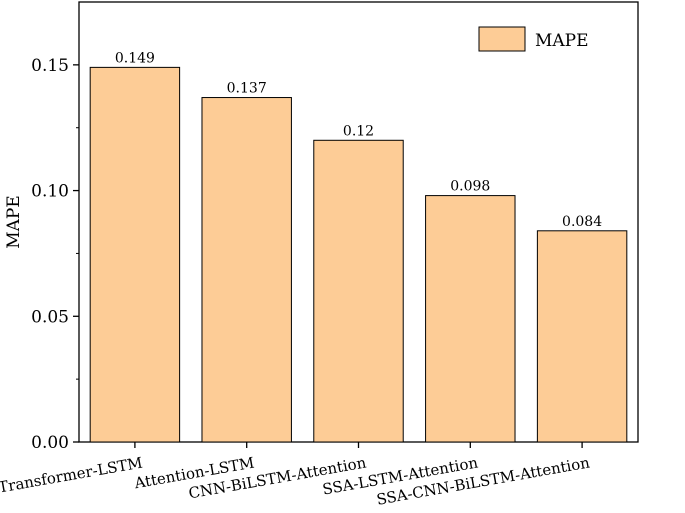  Describe the element at coordinates (358, 291) in the screenshot. I see `bar-cnn-bilstm-attention` at that location.